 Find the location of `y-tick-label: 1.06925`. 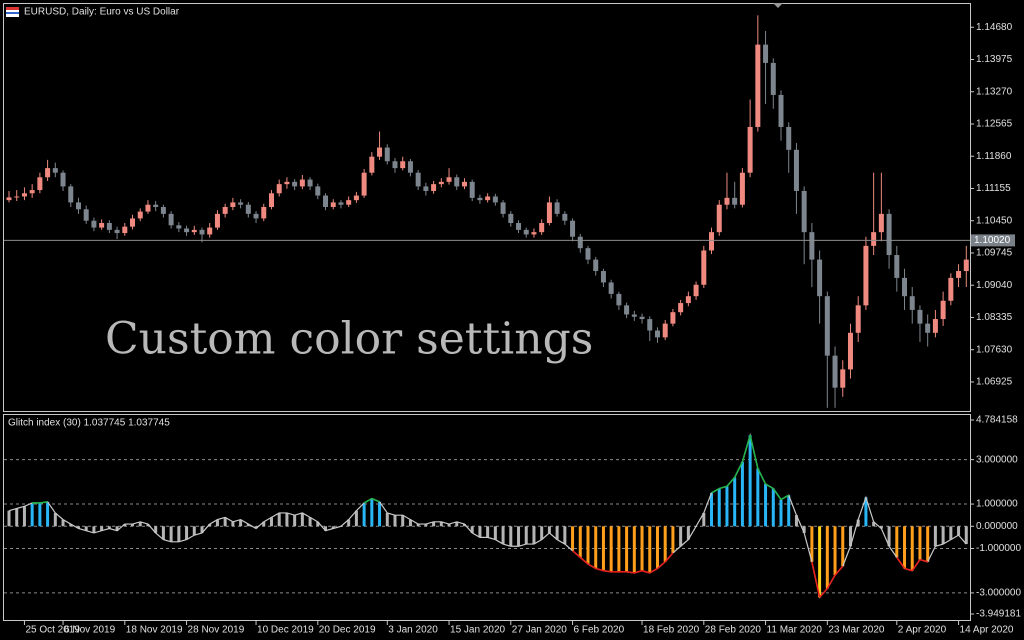

y-tick-label: 1.06925 is located at coordinates (994, 382).